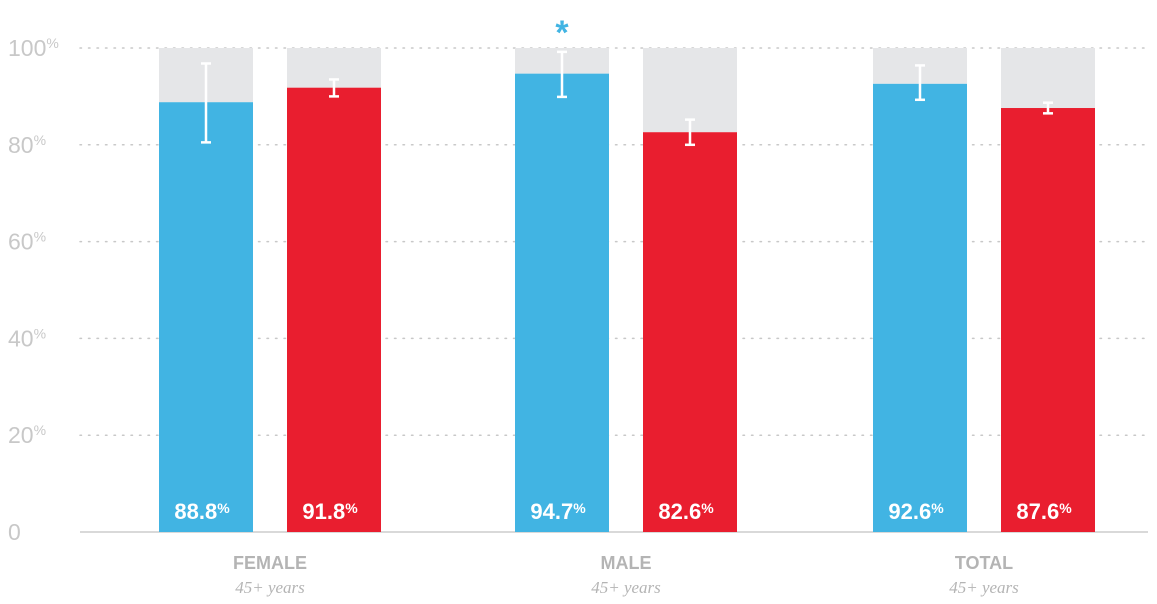 The image size is (1157, 604). What do you see at coordinates (334, 310) in the screenshot?
I see `bar-female-red` at bounding box center [334, 310].